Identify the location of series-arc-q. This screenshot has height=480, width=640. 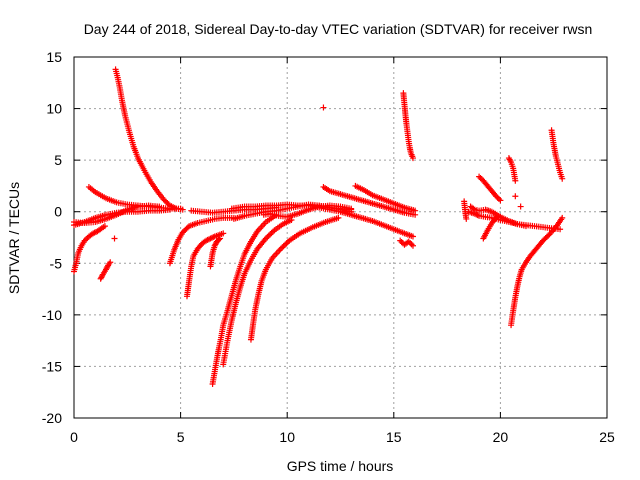
(307, 211).